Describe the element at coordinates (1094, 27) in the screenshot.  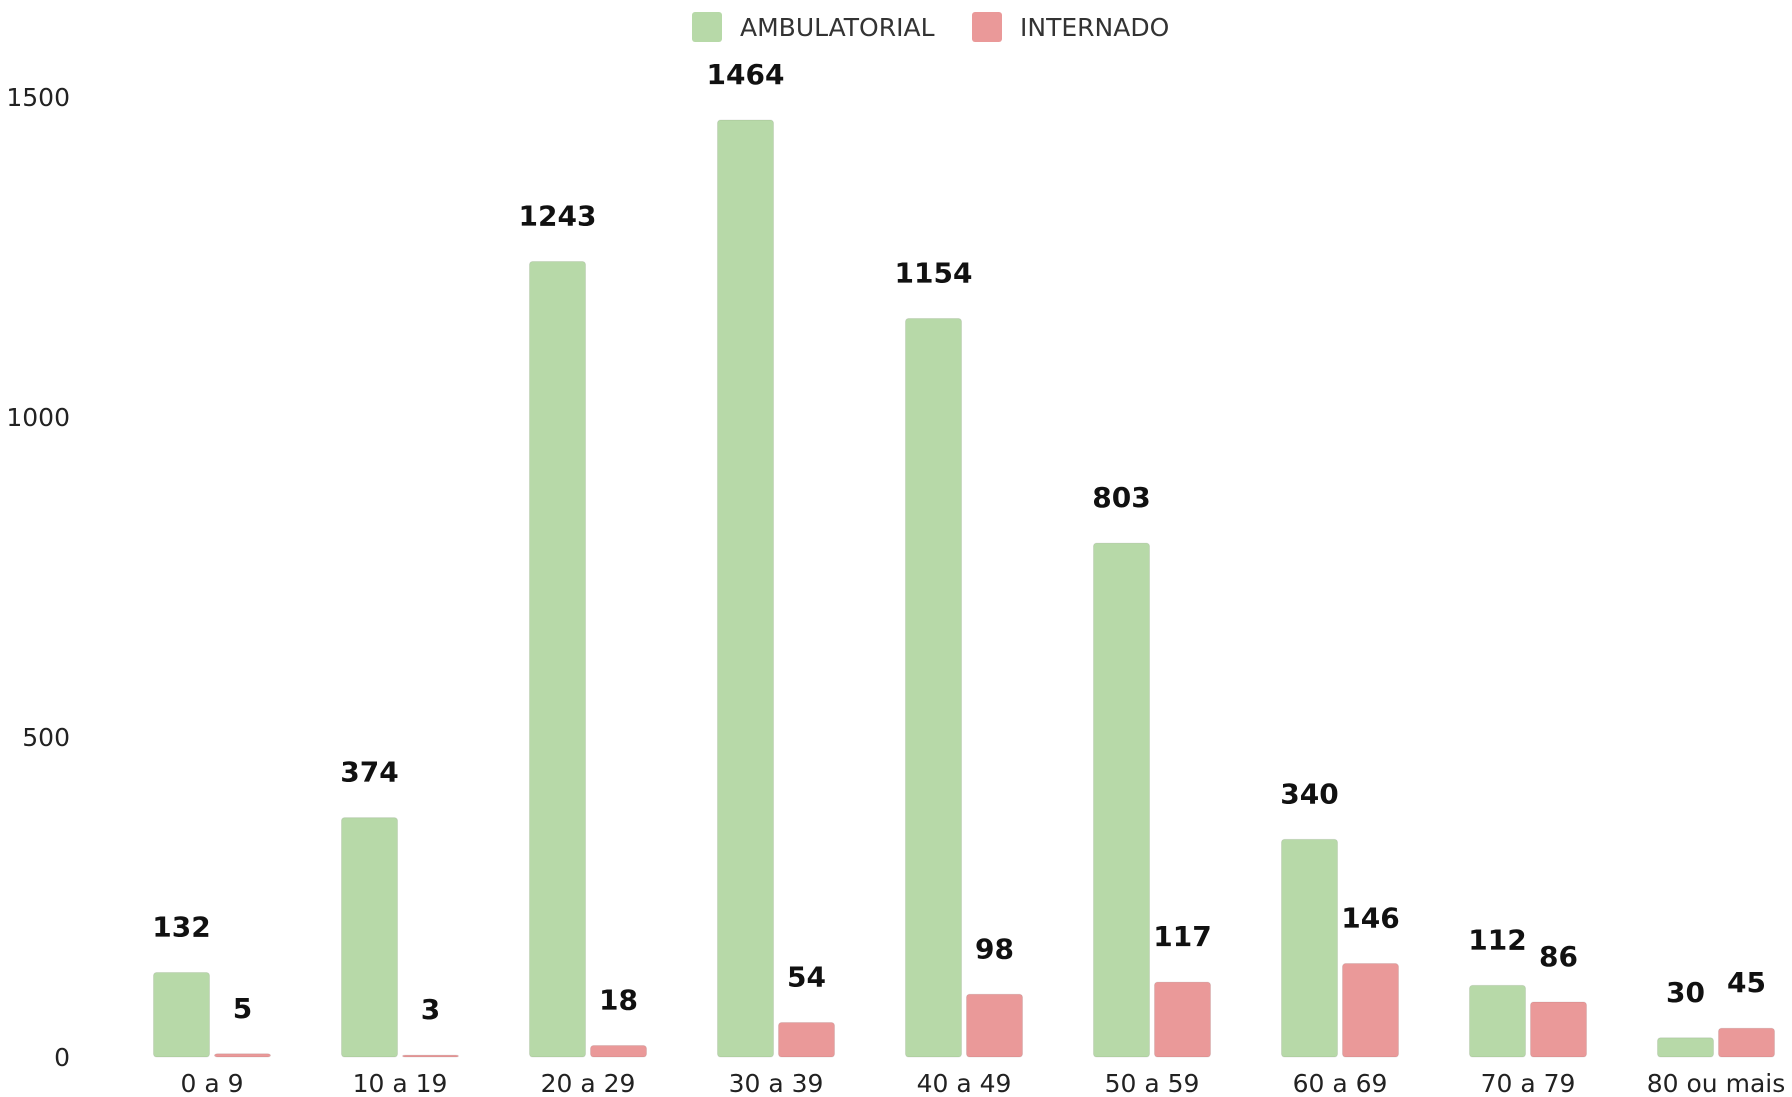
I see `legend-label-1: INTERNADO` at that location.